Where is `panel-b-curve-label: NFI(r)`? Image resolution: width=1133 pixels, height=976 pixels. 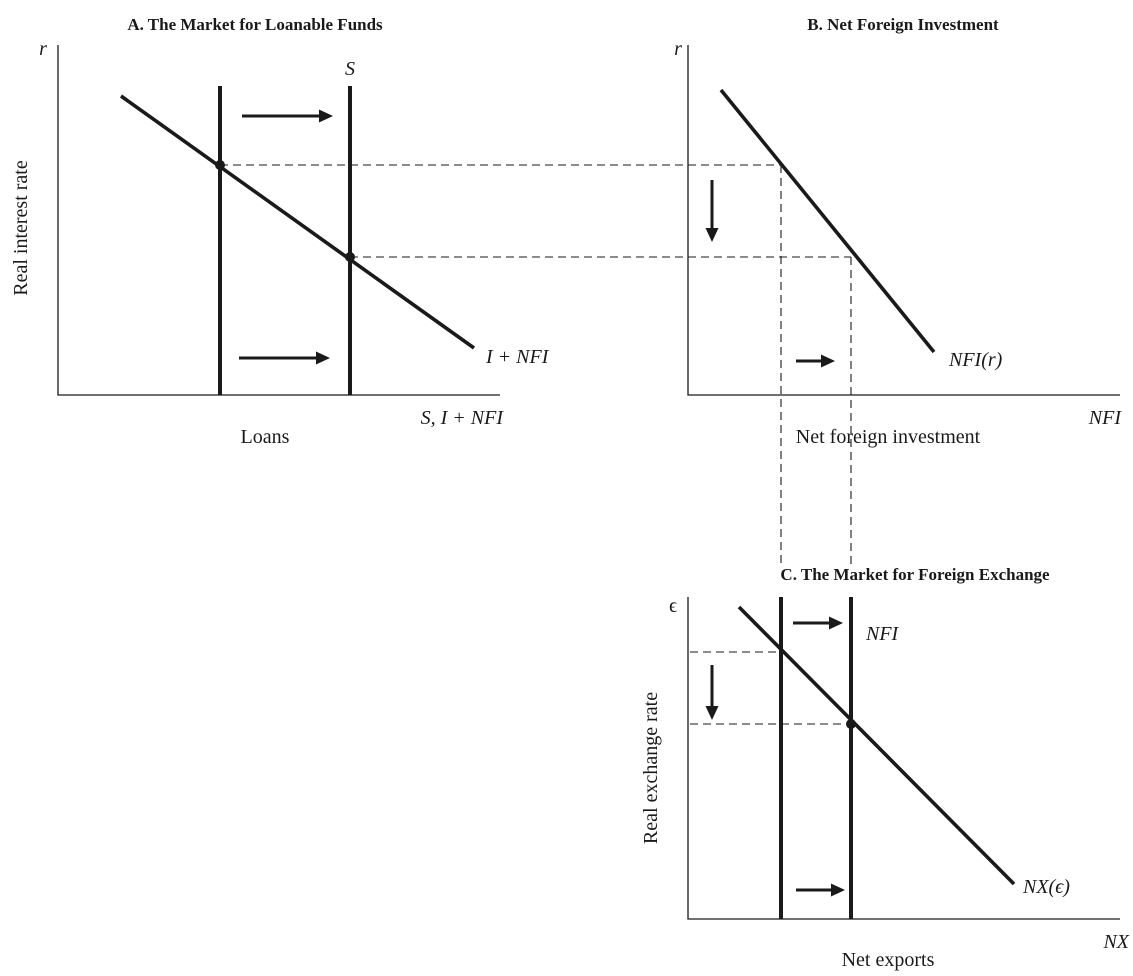 panel-b-curve-label: NFI(r) is located at coordinates (975, 360).